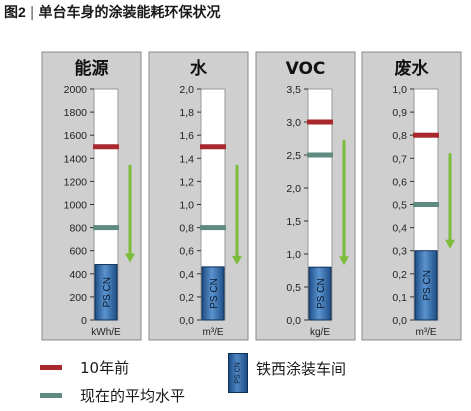 The height and width of the screenshot is (411, 471). I want to click on bar-label-1: PS CN, so click(107, 292).